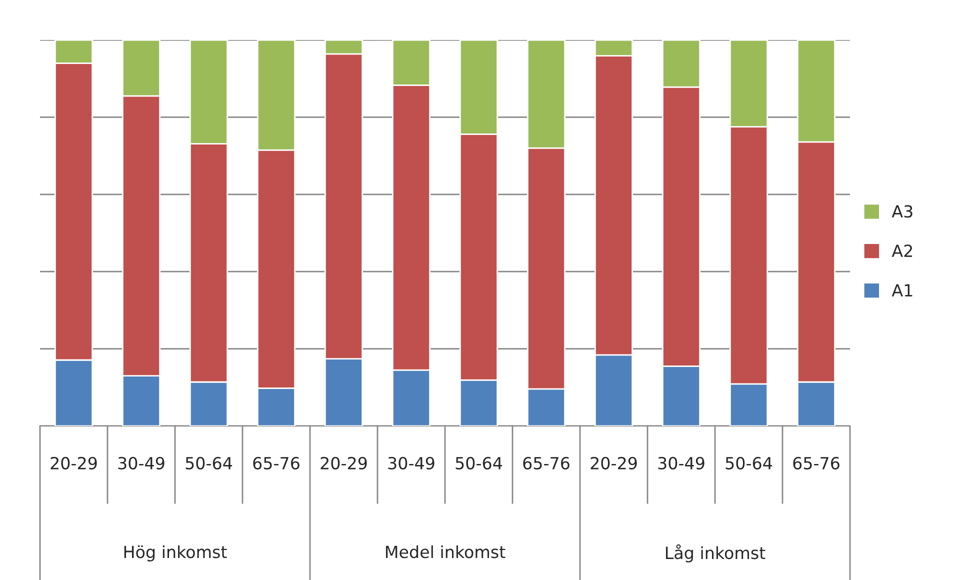  Describe the element at coordinates (902, 290) in the screenshot. I see `legend-label: A1` at that location.